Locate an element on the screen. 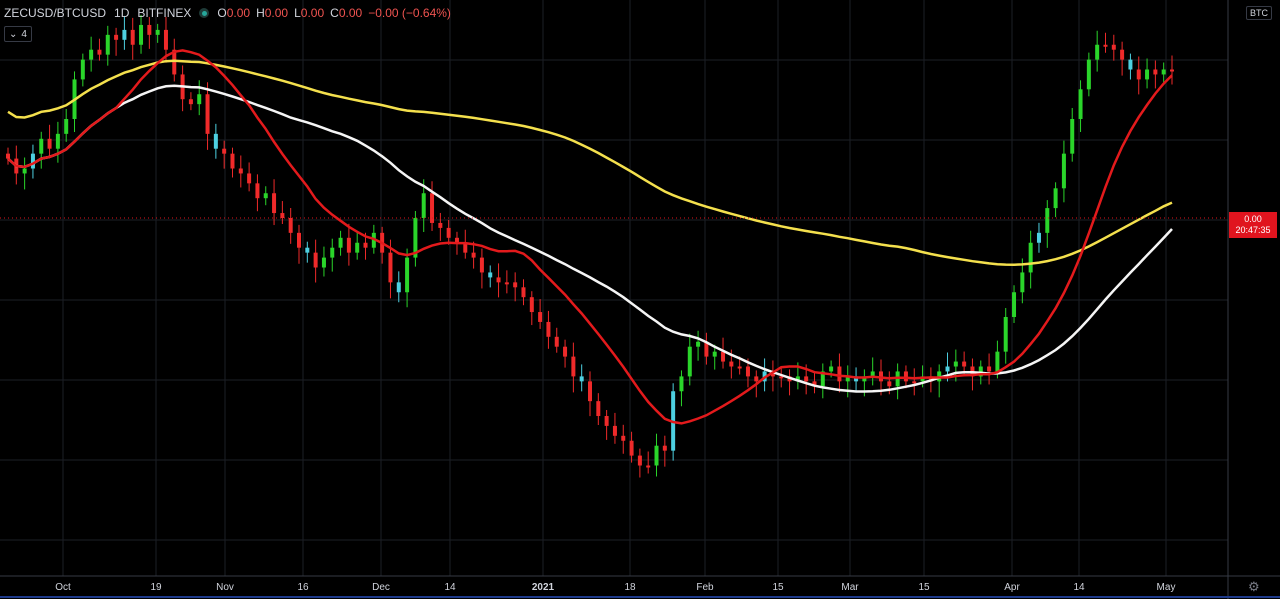 This screenshot has height=599, width=1280. x-tick-label: May is located at coordinates (1166, 587).